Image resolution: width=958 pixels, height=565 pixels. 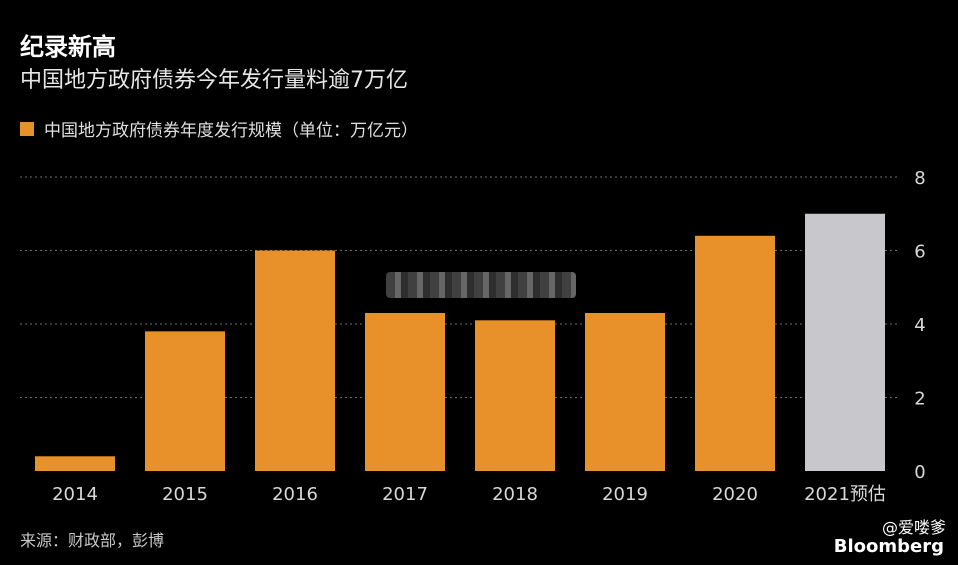 What do you see at coordinates (75, 494) in the screenshot?
I see `x-tick-label: 2014` at bounding box center [75, 494].